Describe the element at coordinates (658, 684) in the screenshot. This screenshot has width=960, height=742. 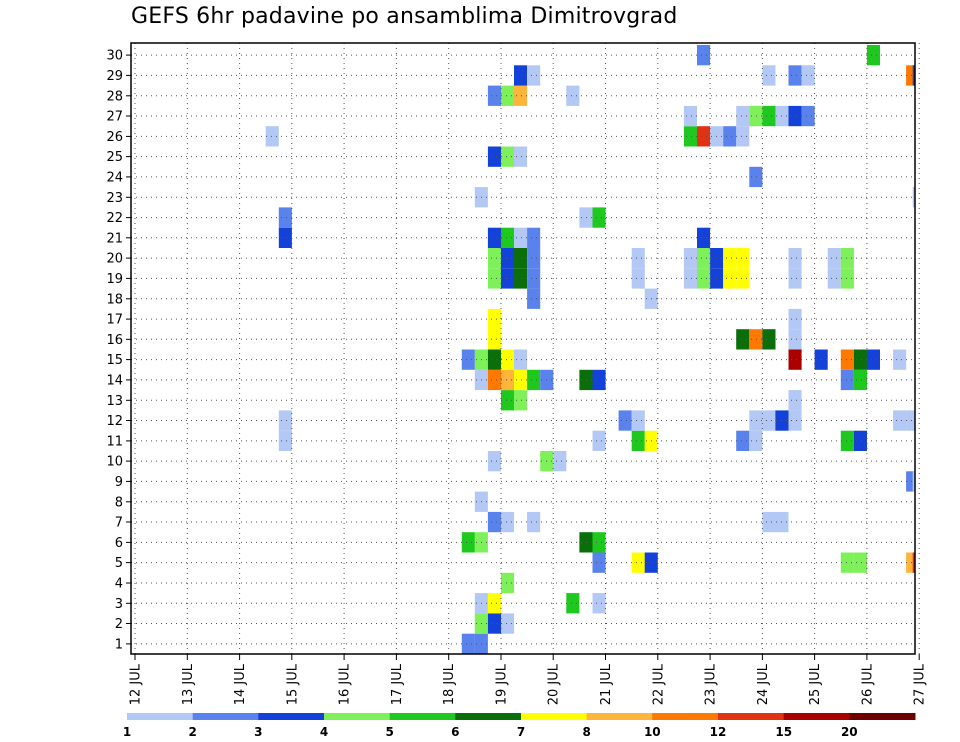
I see `x-tick-label: 22 JUL` at that location.